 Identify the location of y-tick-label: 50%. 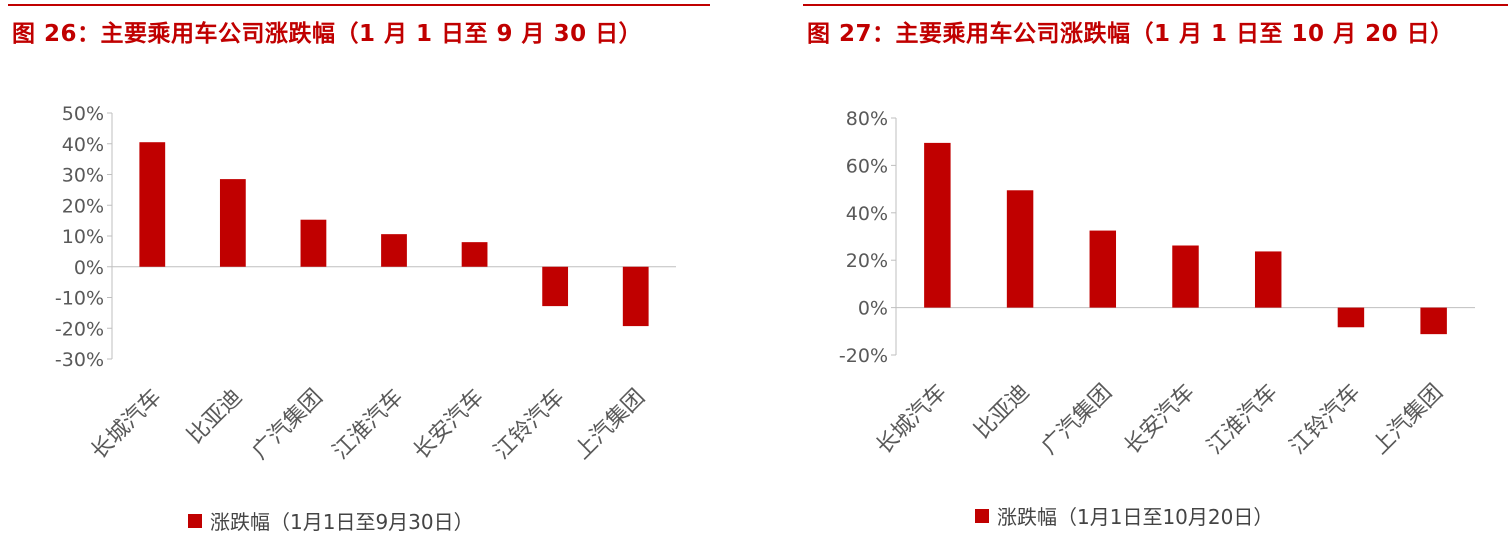
(83, 114).